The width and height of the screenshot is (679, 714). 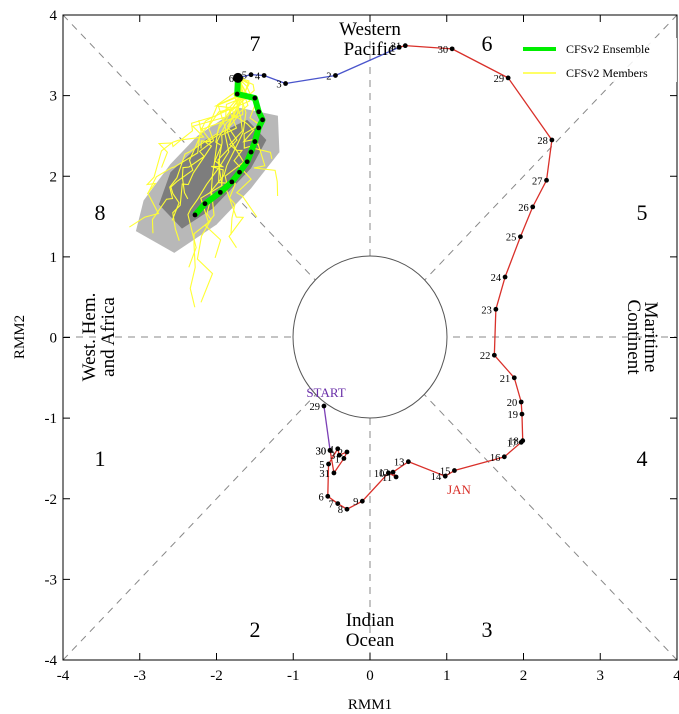 I want to click on x-tick-label: -4, so click(x=63, y=676).